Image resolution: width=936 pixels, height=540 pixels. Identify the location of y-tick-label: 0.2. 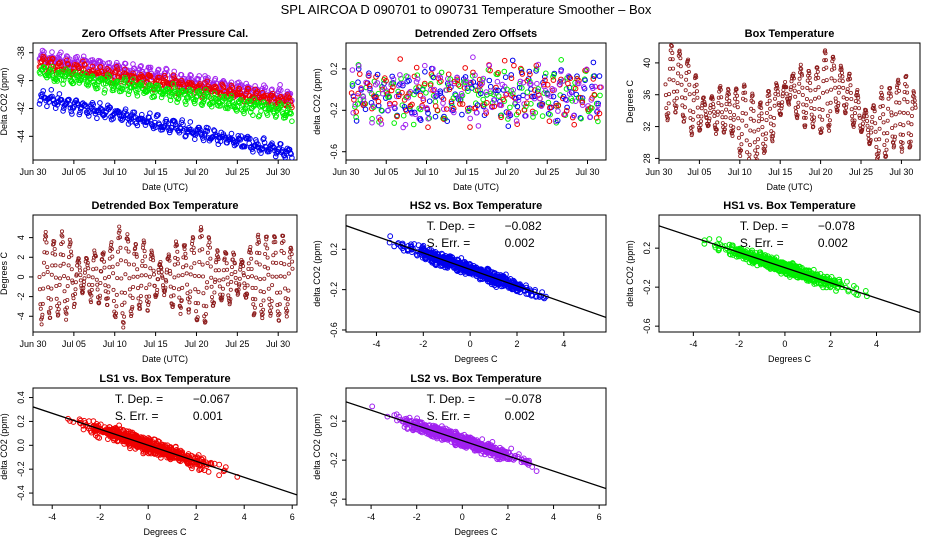
(334, 69).